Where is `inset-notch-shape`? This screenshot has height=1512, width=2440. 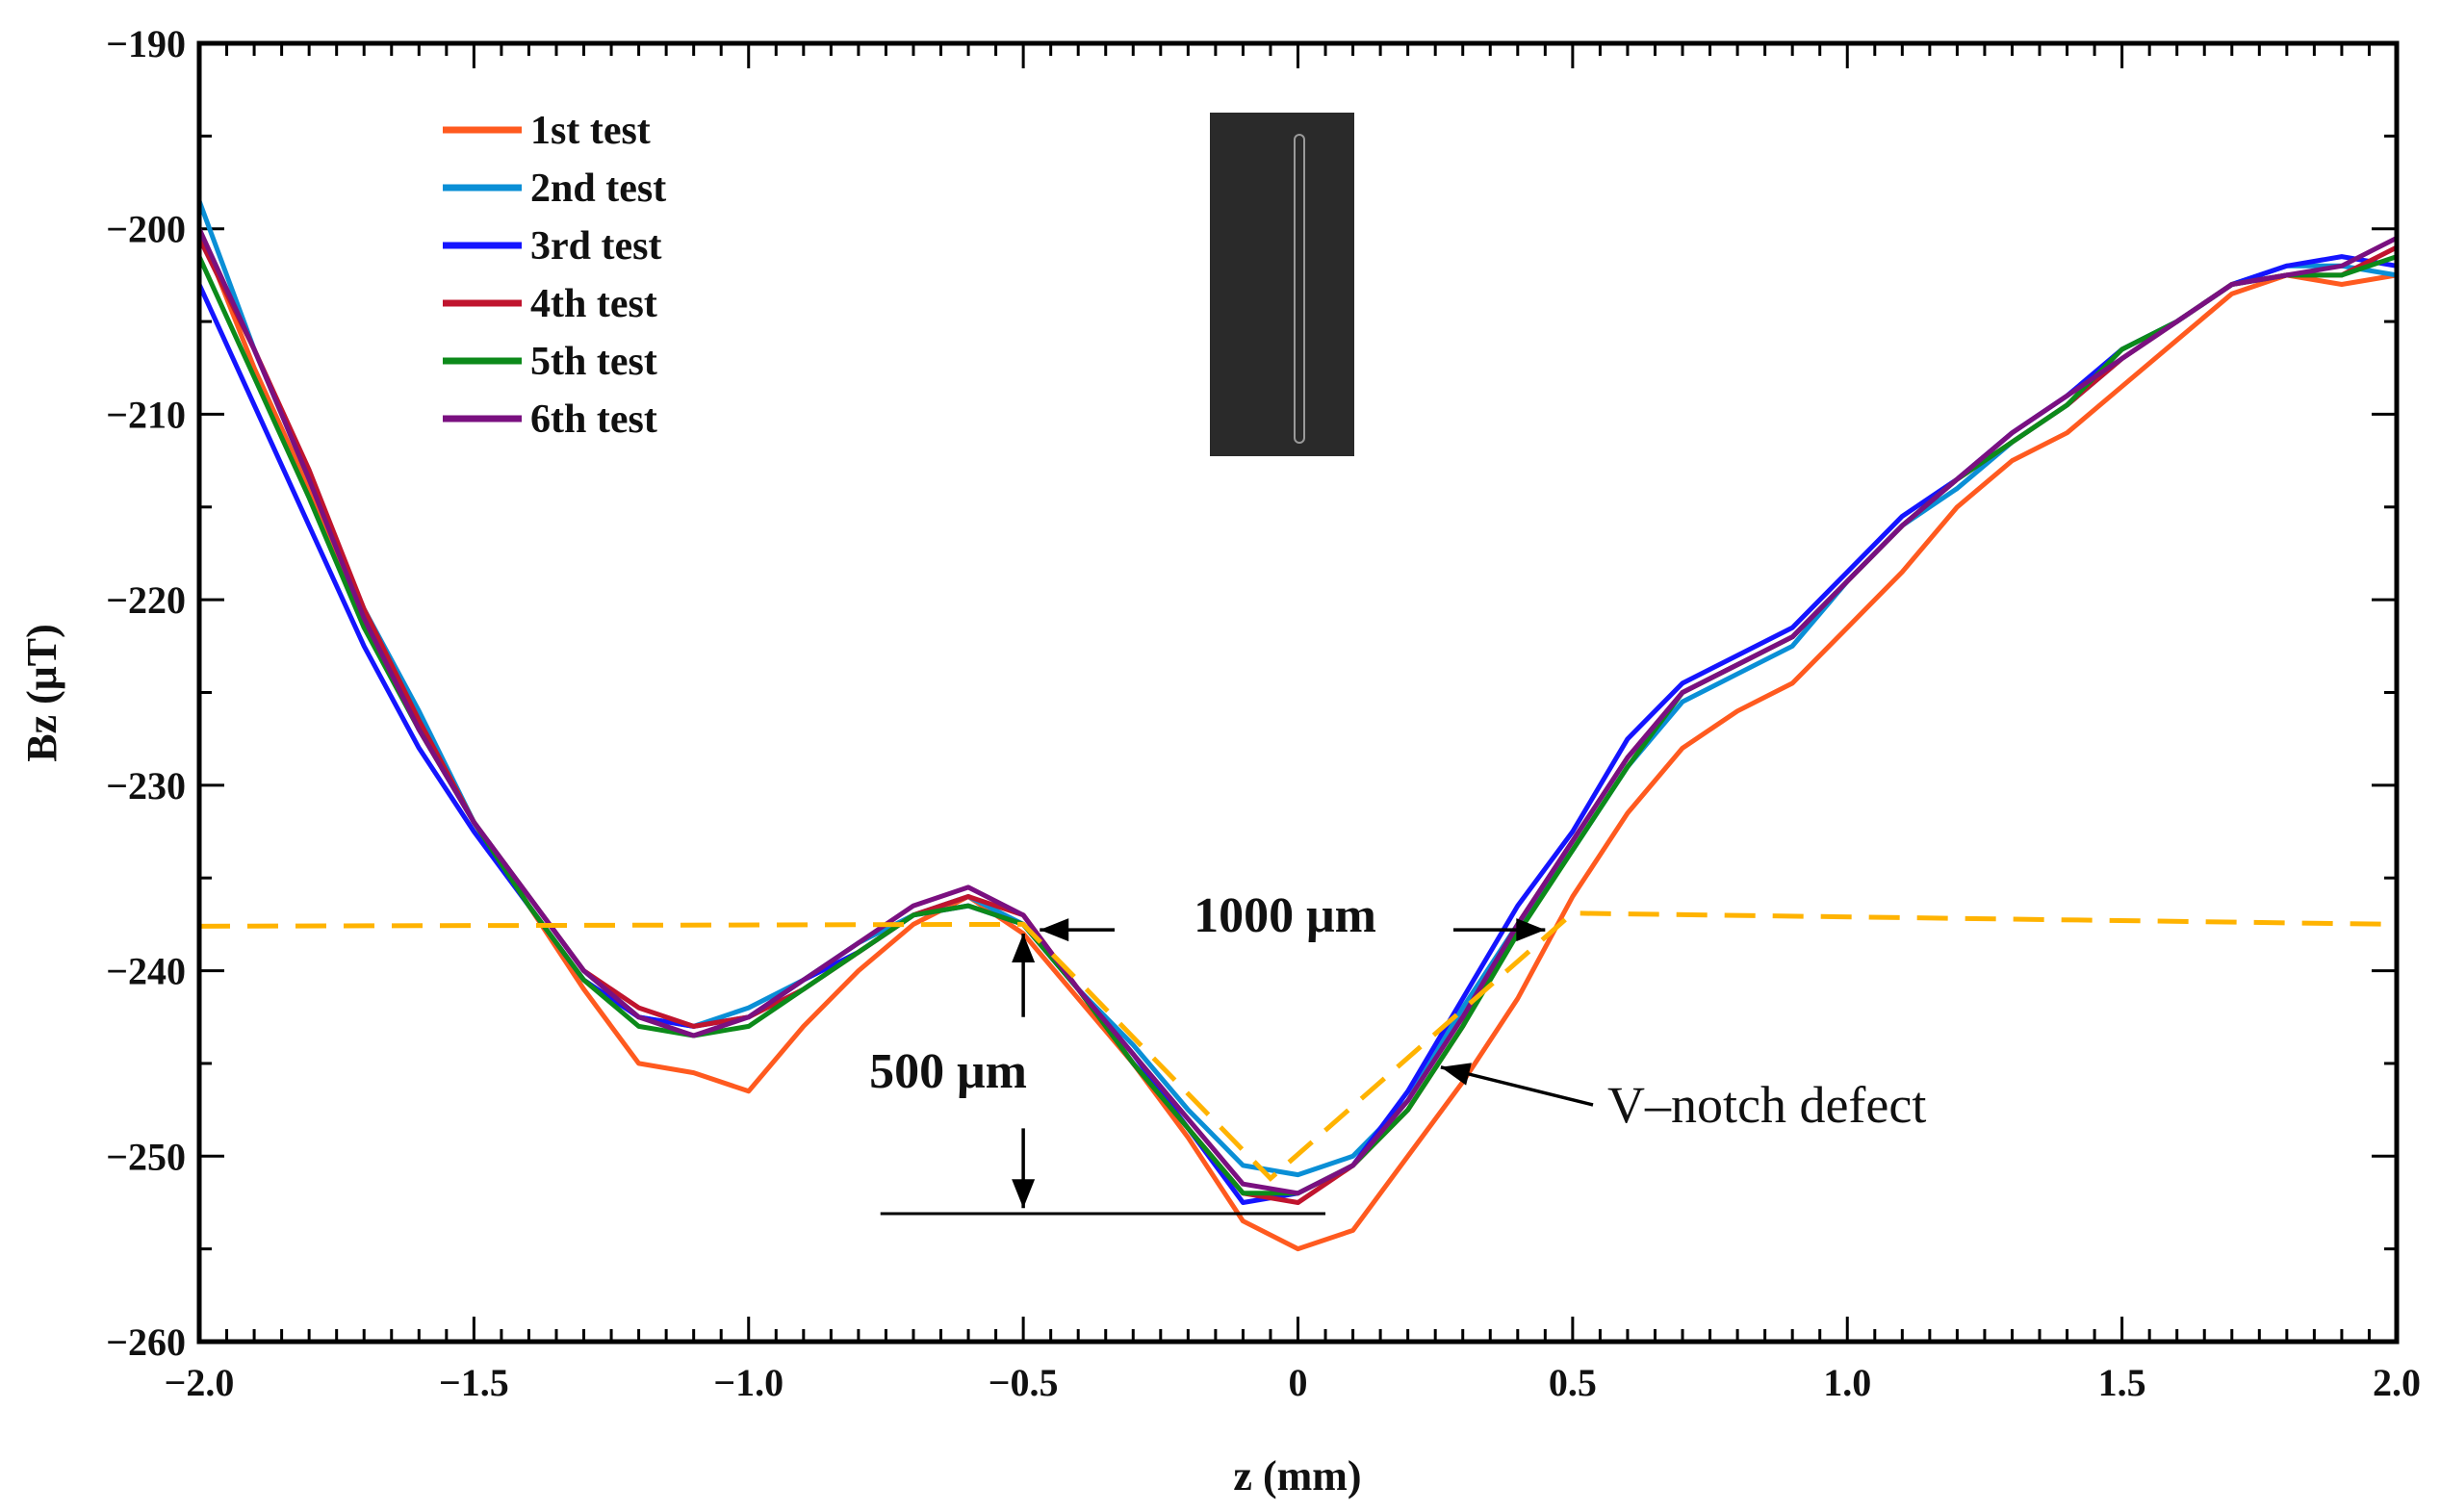 inset-notch-shape is located at coordinates (1299, 289).